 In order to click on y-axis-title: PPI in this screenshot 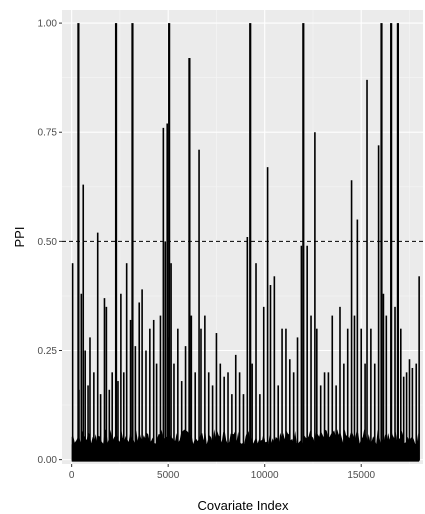, I will do `click(19, 237)`.